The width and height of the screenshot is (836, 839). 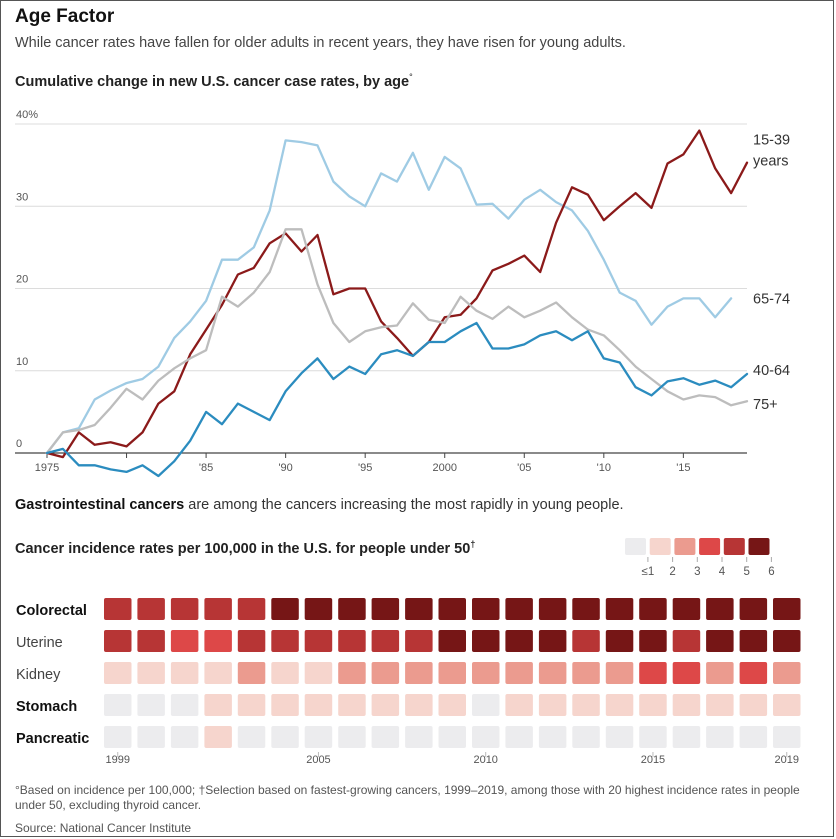 I want to click on legend-label: 6, so click(x=771, y=572).